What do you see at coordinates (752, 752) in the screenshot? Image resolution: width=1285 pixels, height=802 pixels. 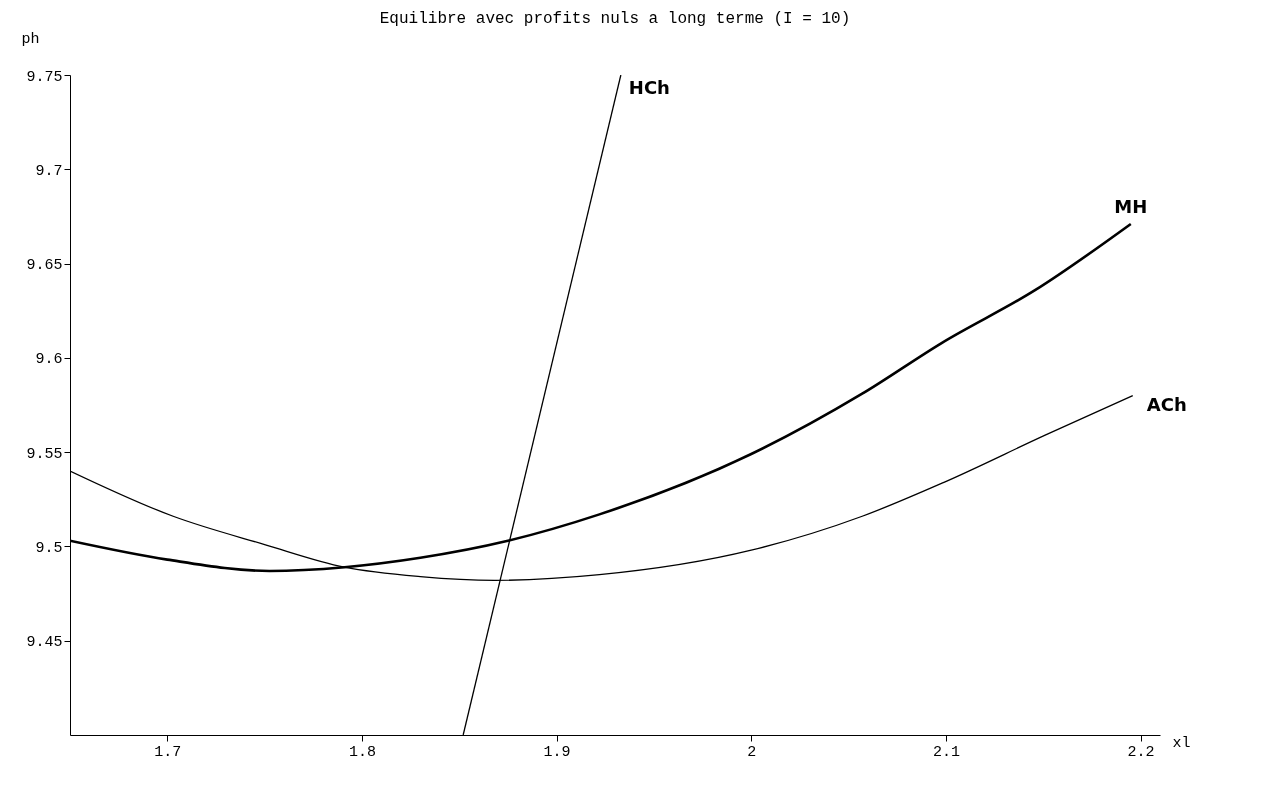 I see `x-tick-label: 2` at bounding box center [752, 752].